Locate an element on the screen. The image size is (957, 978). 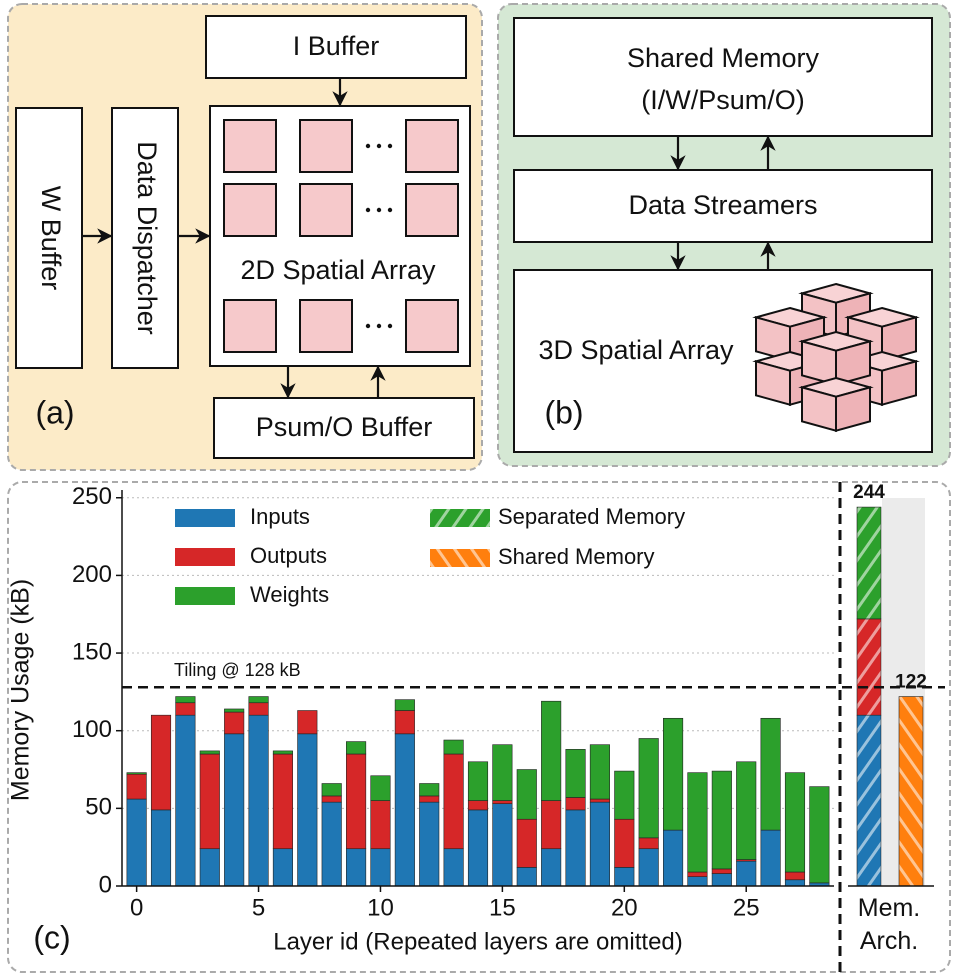
x-tick-label: 5 is located at coordinates (258, 907).